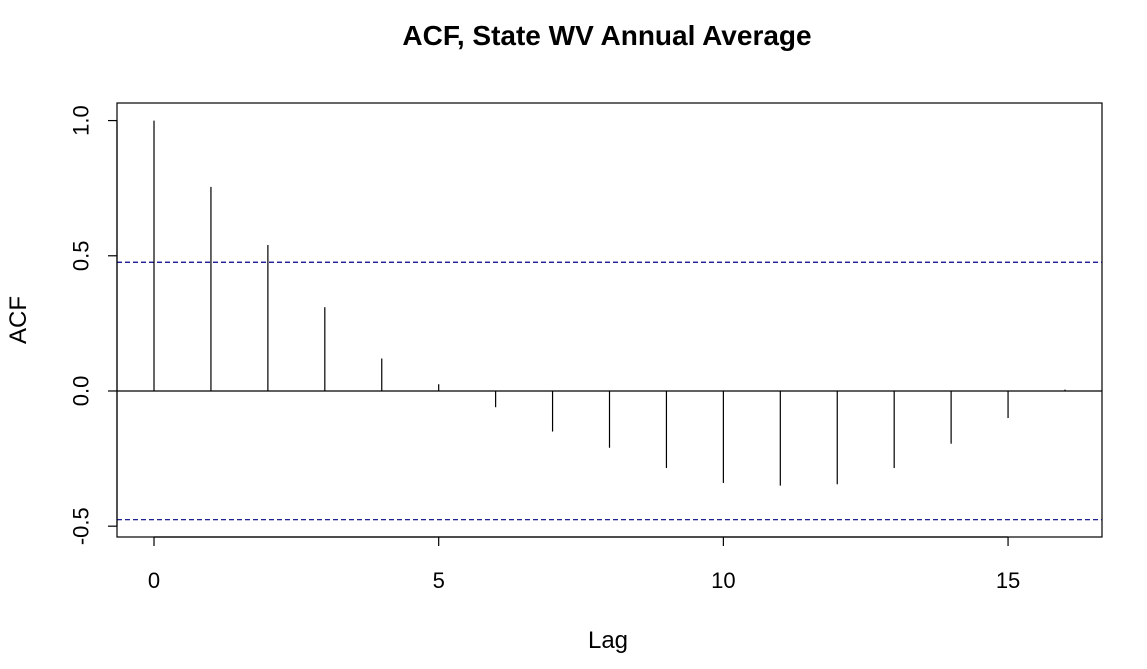  I want to click on x-tick-label-5: 5, so click(439, 580).